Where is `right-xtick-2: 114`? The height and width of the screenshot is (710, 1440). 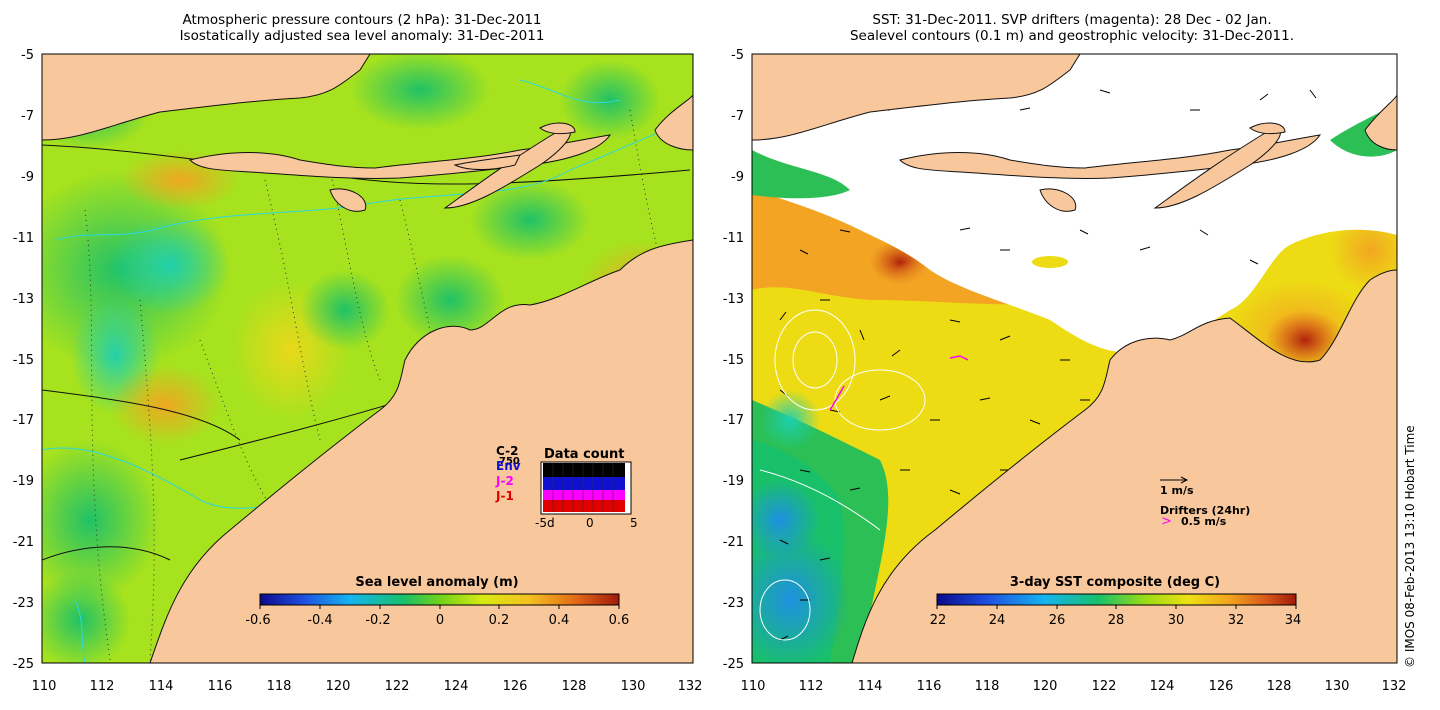
right-xtick-2: 114 is located at coordinates (870, 686).